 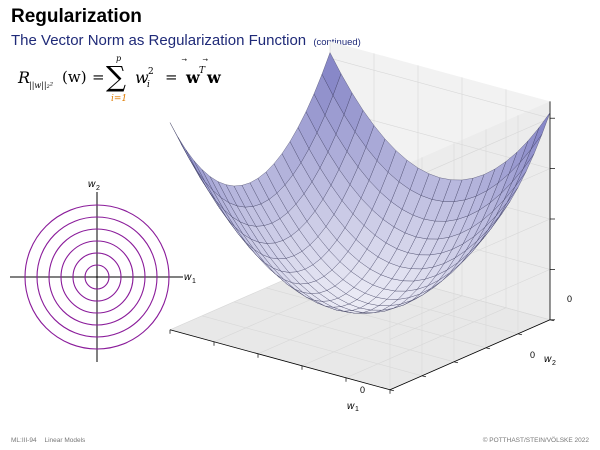 I want to click on formula-equals-2: =, so click(x=171, y=77).